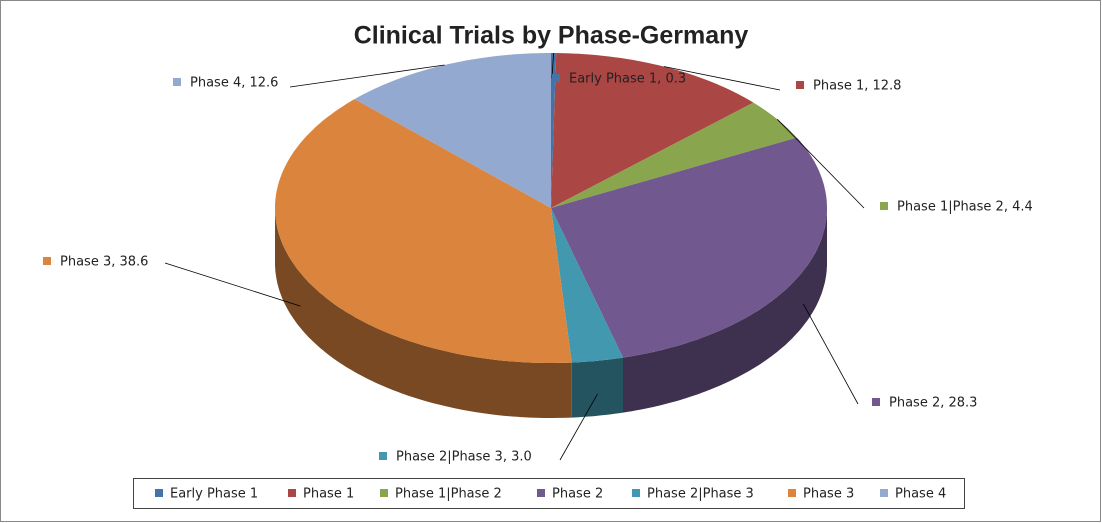 This screenshot has width=1102, height=523. Describe the element at coordinates (551, 36) in the screenshot. I see `chart-title: Clinical Trials by Phase-Germany` at that location.